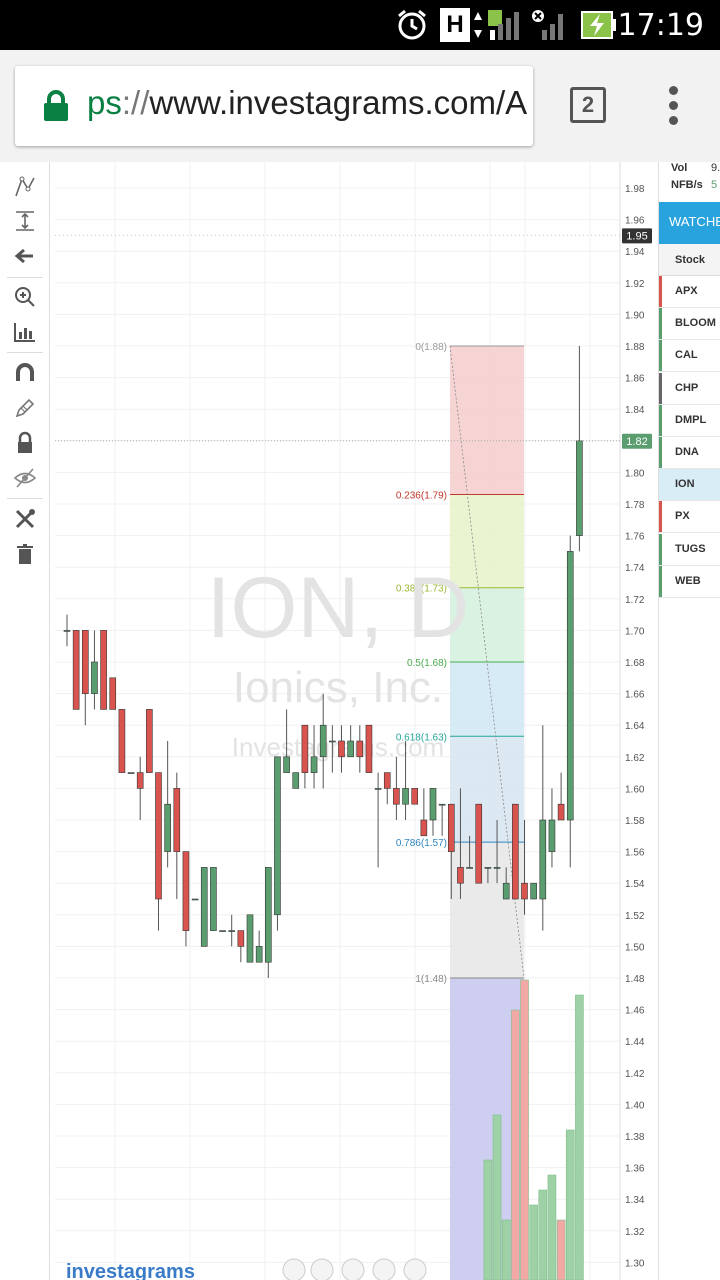 The image size is (720, 1280). What do you see at coordinates (130, 1270) in the screenshot?
I see `investagrams-logo: investagrams` at bounding box center [130, 1270].